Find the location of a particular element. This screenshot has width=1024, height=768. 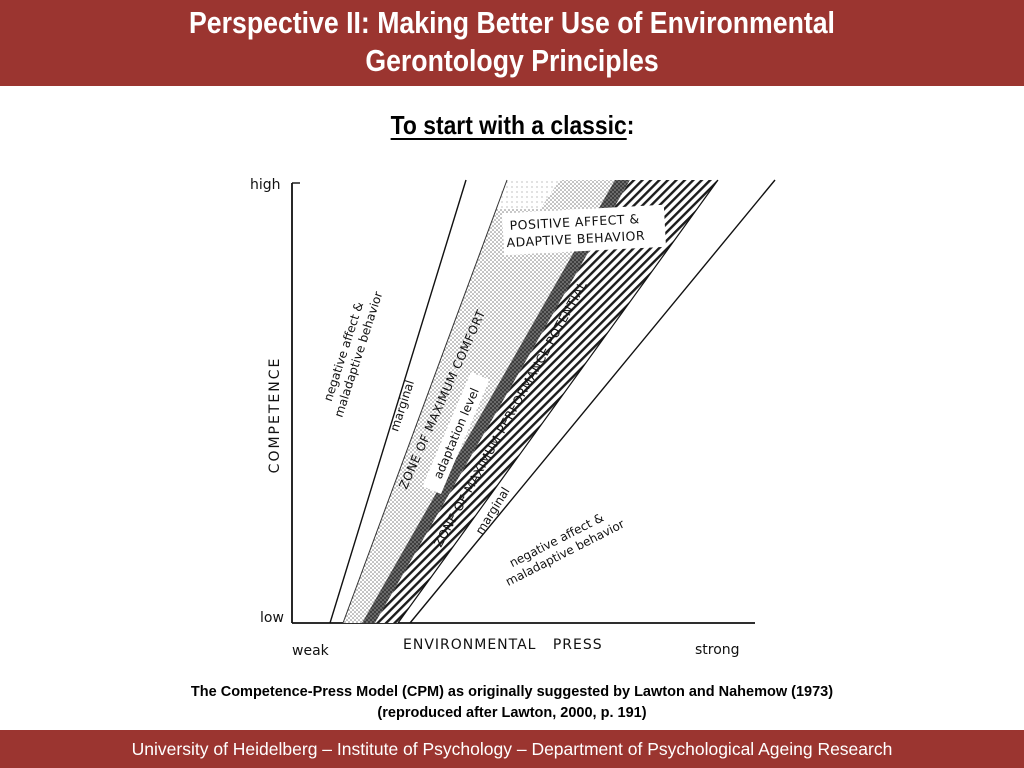

caption-line-2: (reproduced after Lawton, 2000, p. 191) is located at coordinates (512, 713).